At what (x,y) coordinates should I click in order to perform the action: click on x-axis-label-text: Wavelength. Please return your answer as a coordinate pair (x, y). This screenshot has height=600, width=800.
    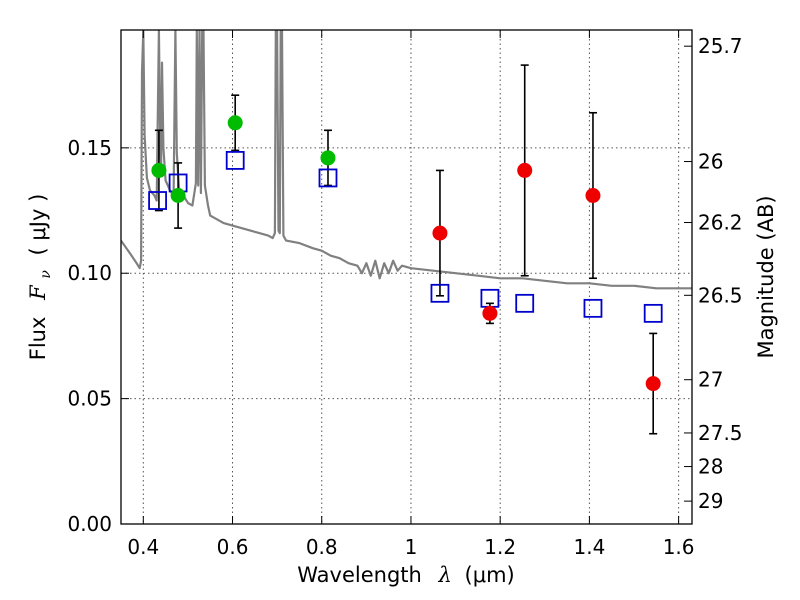
    Looking at the image, I should click on (359, 575).